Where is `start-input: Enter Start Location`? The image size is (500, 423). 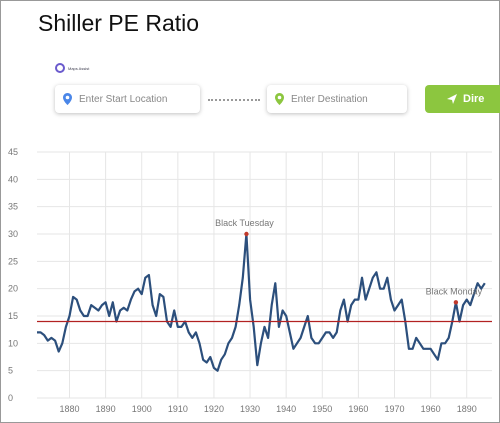 start-input: Enter Start Location is located at coordinates (127, 99).